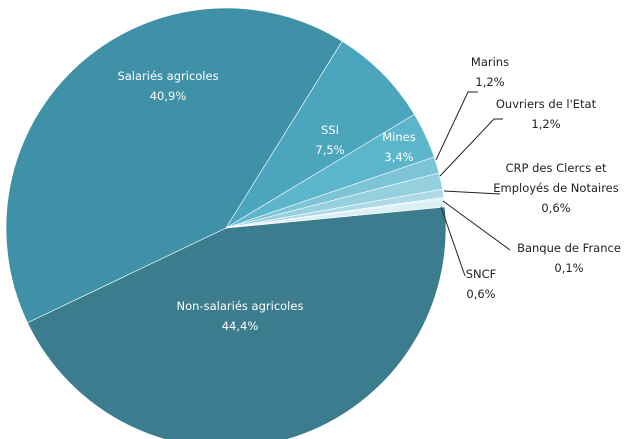  Describe the element at coordinates (556, 178) in the screenshot. I see `category-name: CRP des Clercs et Employés de Notaires` at that location.